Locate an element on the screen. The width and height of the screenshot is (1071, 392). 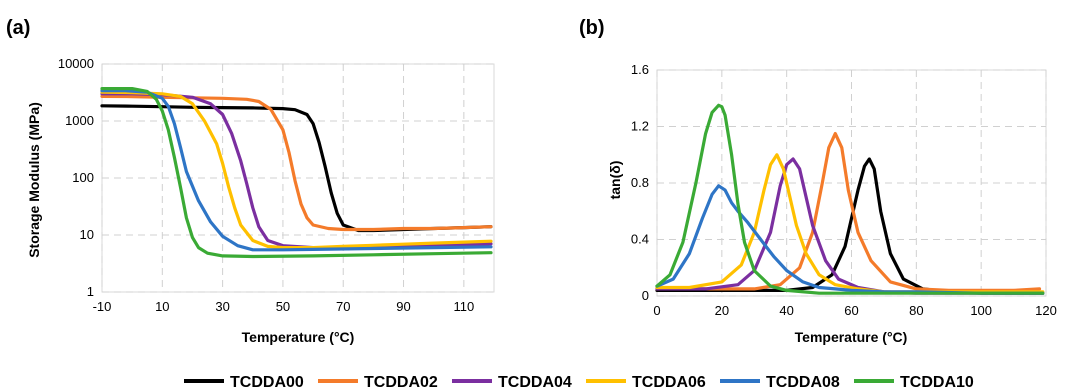
panel-b-y-axis-title: tan(δ) is located at coordinates (615, 180).